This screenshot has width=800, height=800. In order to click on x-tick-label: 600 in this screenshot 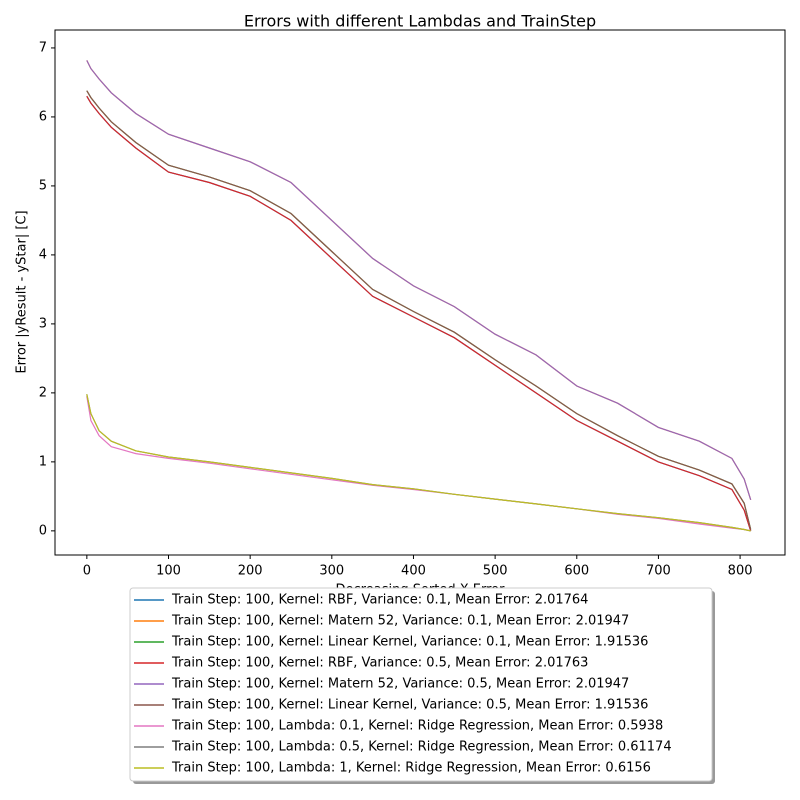, I will do `click(576, 571)`.